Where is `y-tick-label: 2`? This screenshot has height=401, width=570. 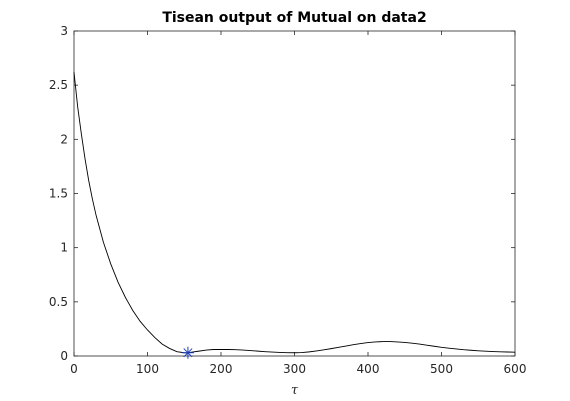
y-tick-label: 2 is located at coordinates (64, 139).